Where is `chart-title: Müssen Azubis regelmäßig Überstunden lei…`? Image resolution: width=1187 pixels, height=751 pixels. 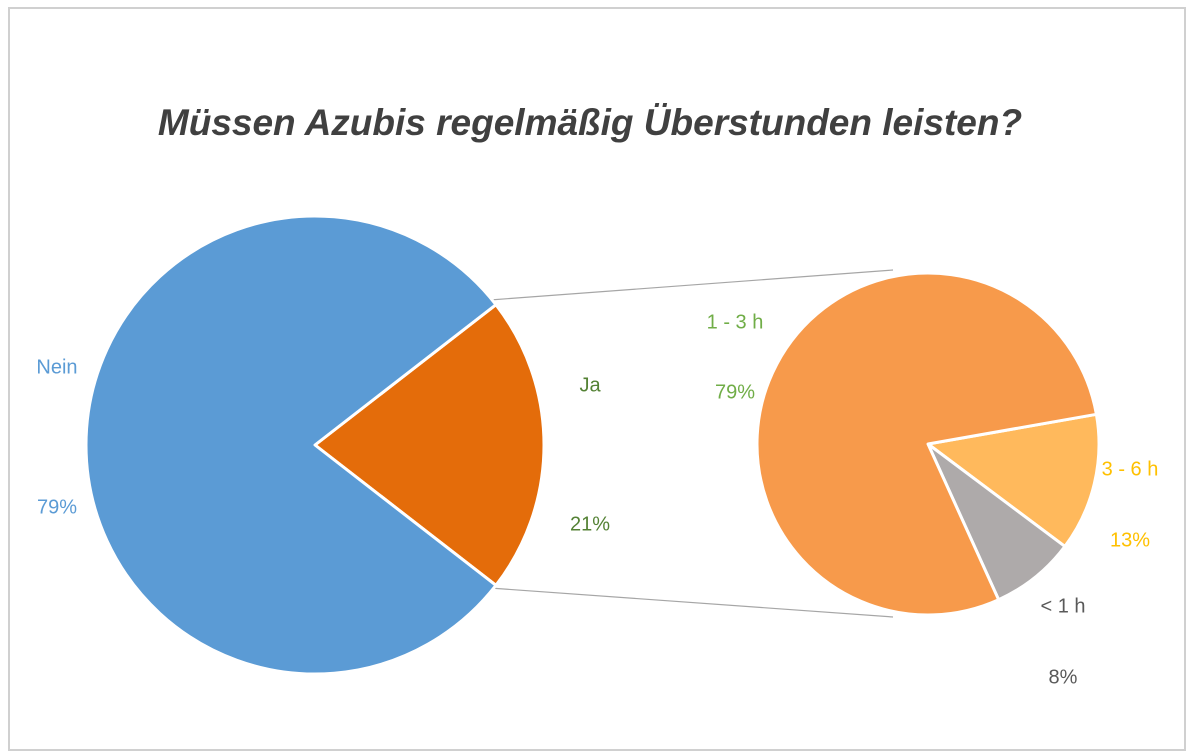 chart-title: Müssen Azubis regelmäßig Überstunden lei… is located at coordinates (590, 122).